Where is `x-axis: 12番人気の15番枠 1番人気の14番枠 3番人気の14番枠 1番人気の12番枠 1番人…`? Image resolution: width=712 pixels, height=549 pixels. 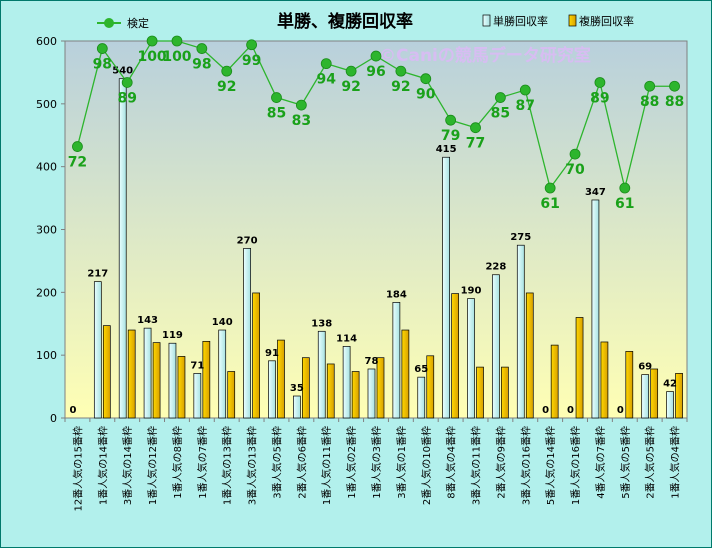
x-axis: 12番人気の15番枠 1番人気の14番枠 3番人気の14番枠 1番人気の12番枠 1番人… is located at coordinates (376, 464).